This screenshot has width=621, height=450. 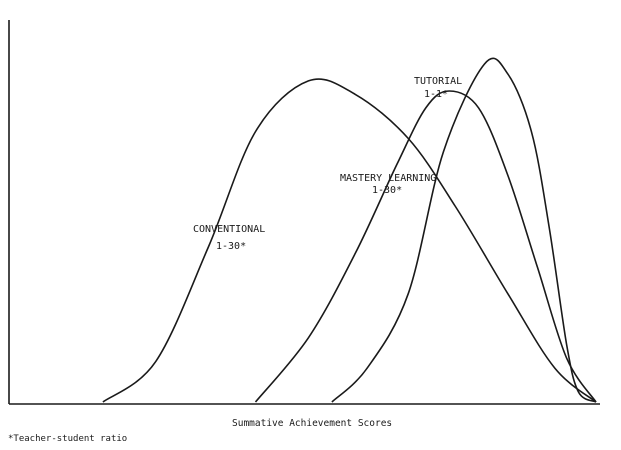 I want to click on series-ratio-tutorial: 1-1*, so click(x=436, y=94).